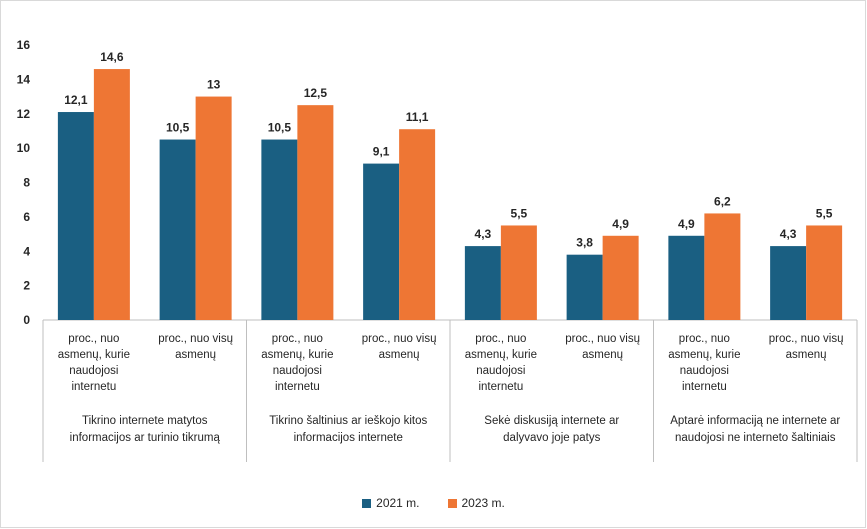 This screenshot has height=529, width=867. Describe the element at coordinates (348, 421) in the screenshot. I see `group-label: Tikrino šaltinius ar ieškojo kitos` at that location.